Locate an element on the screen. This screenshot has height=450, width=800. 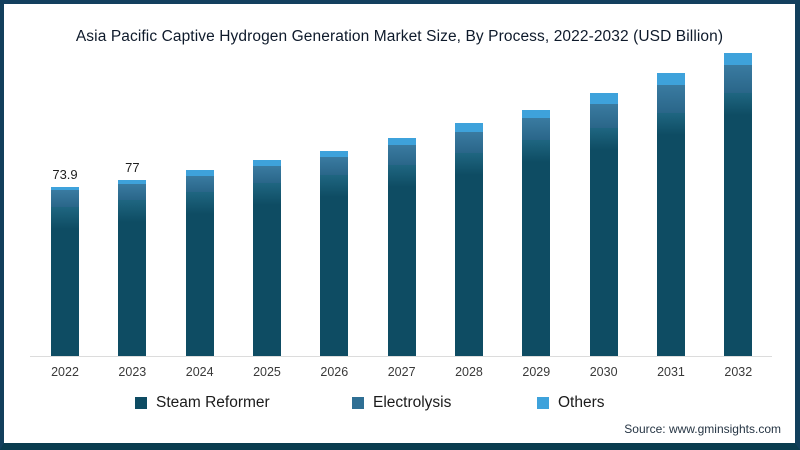
legend-item-steam-reformer: Steam Reformer is located at coordinates (202, 403).